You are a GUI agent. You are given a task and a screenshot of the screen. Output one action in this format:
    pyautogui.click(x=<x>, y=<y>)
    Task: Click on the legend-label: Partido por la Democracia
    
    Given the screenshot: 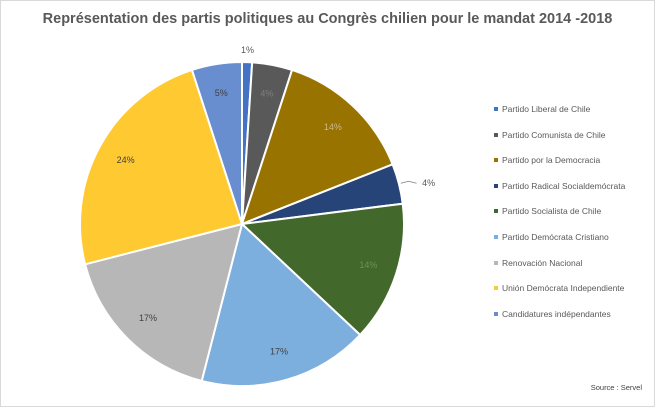 What is the action you would take?
    pyautogui.click(x=551, y=160)
    